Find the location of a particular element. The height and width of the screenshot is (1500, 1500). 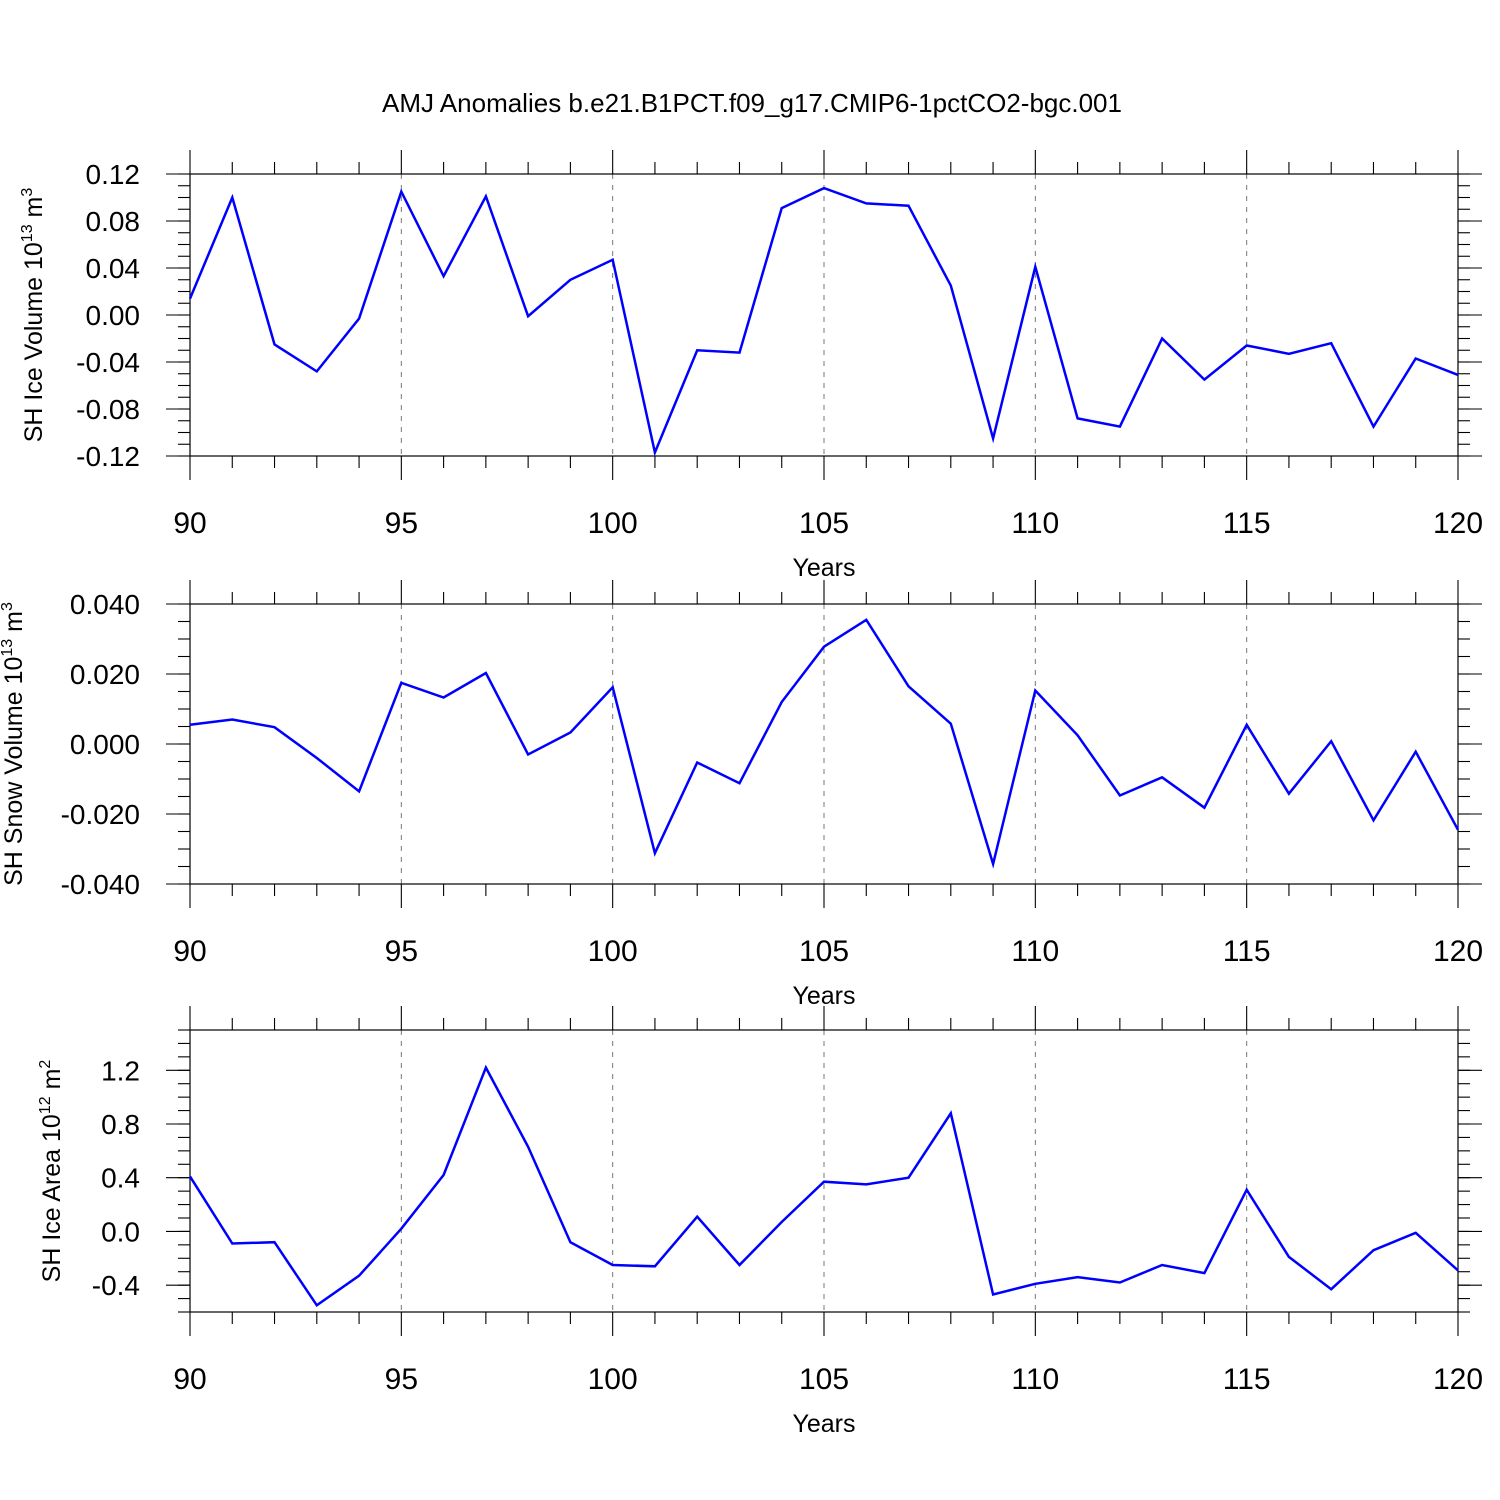

y-tick-label: 0.12 is located at coordinates (113, 174).